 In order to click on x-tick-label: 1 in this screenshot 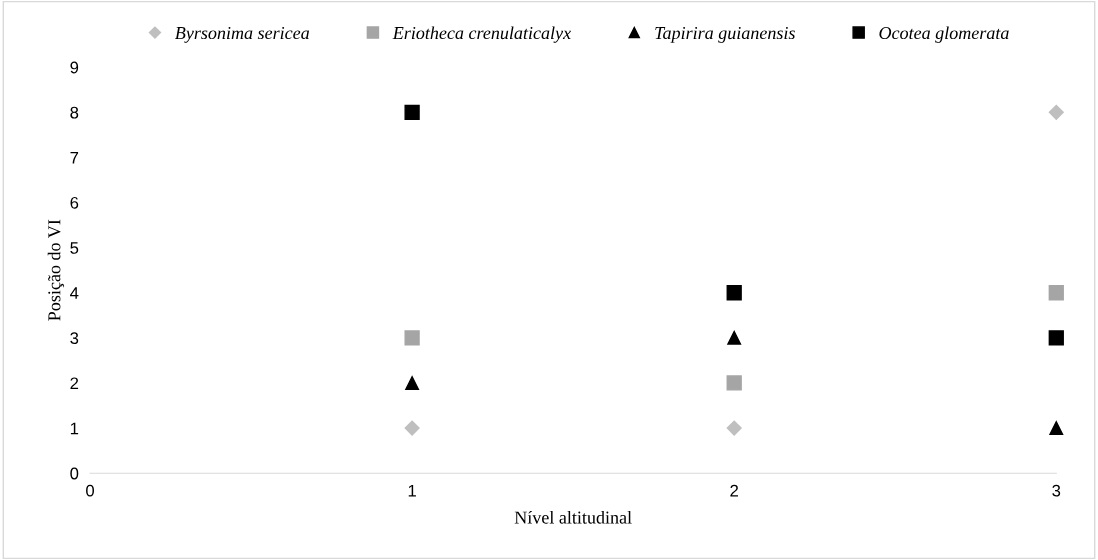, I will do `click(412, 490)`.